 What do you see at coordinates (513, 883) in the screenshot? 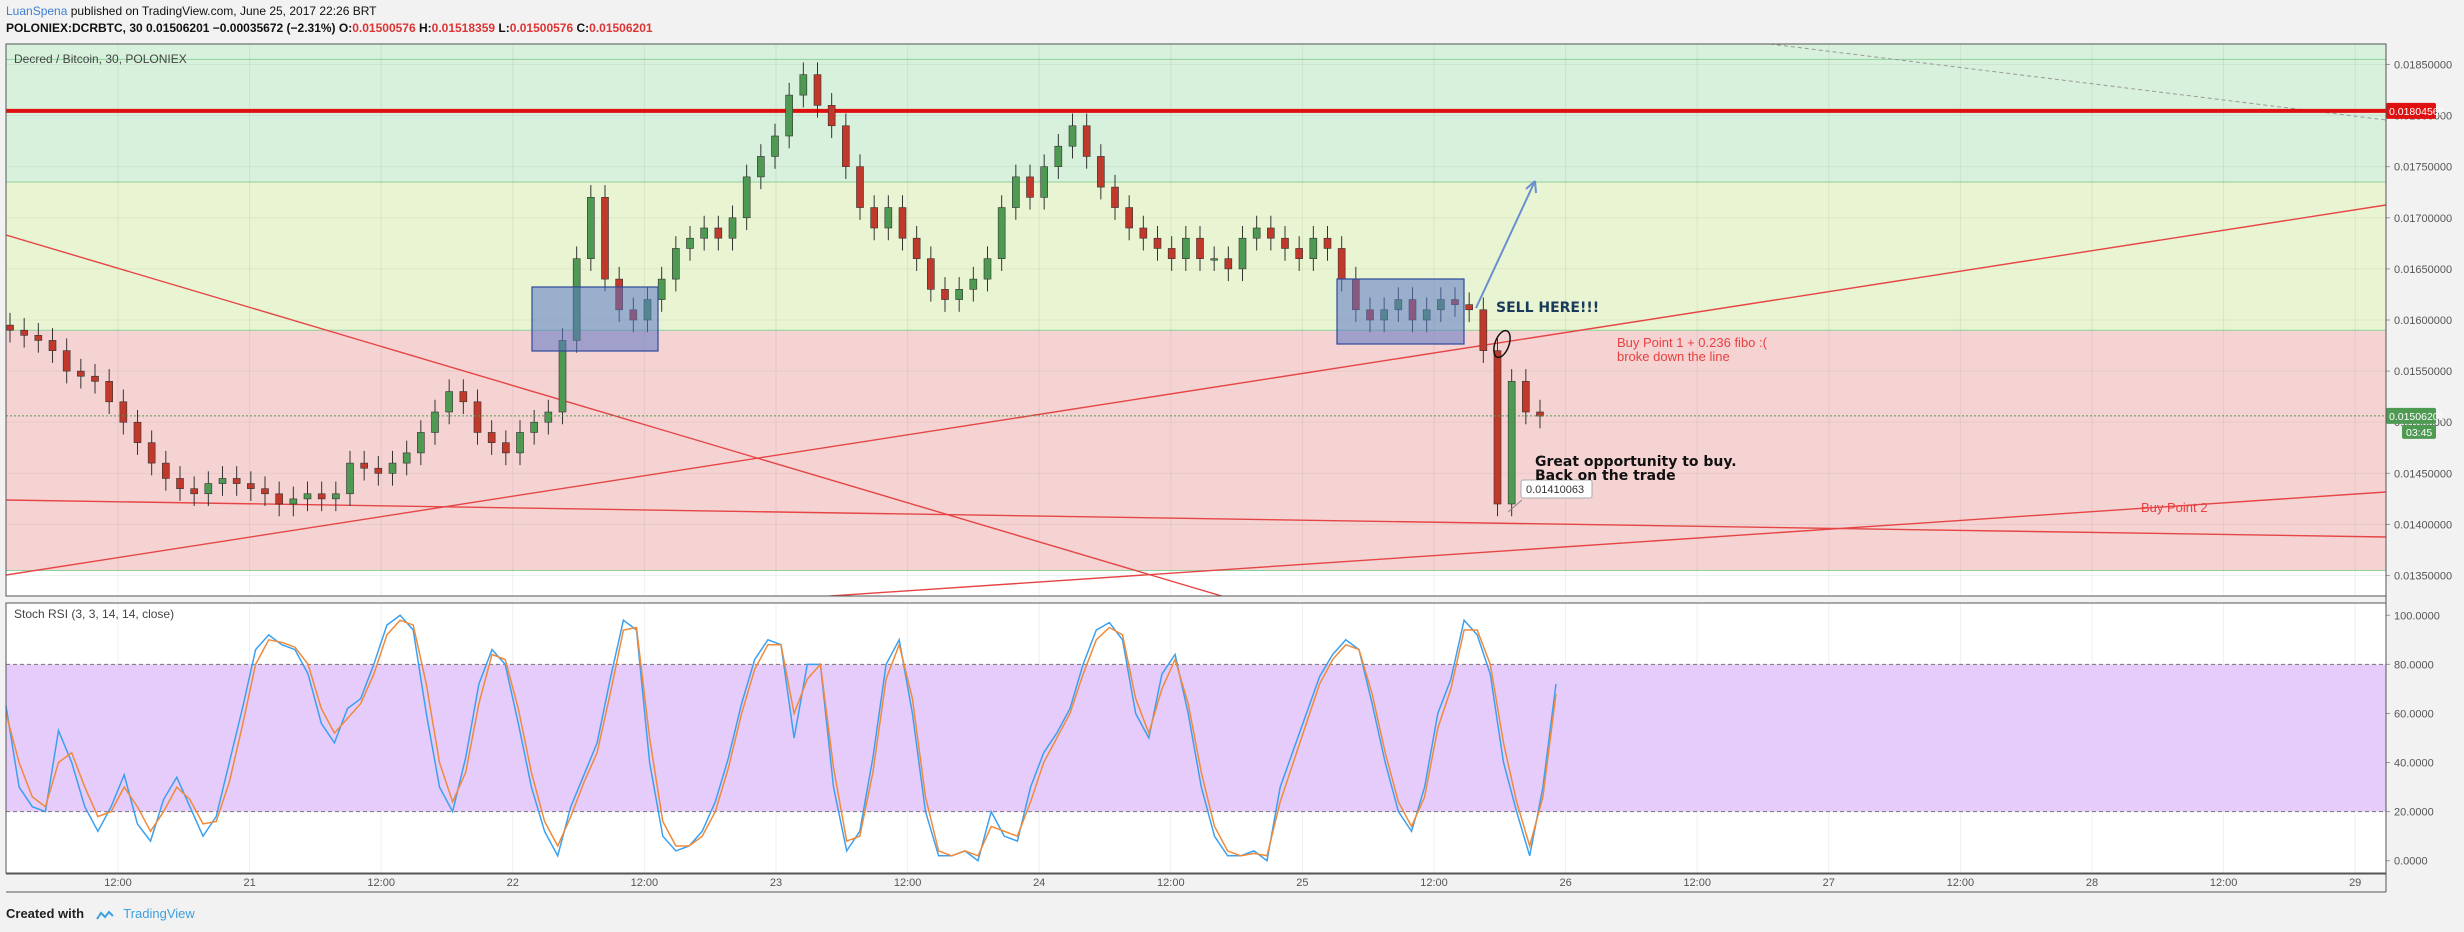
I see `x-tick-label: 22` at bounding box center [513, 883].